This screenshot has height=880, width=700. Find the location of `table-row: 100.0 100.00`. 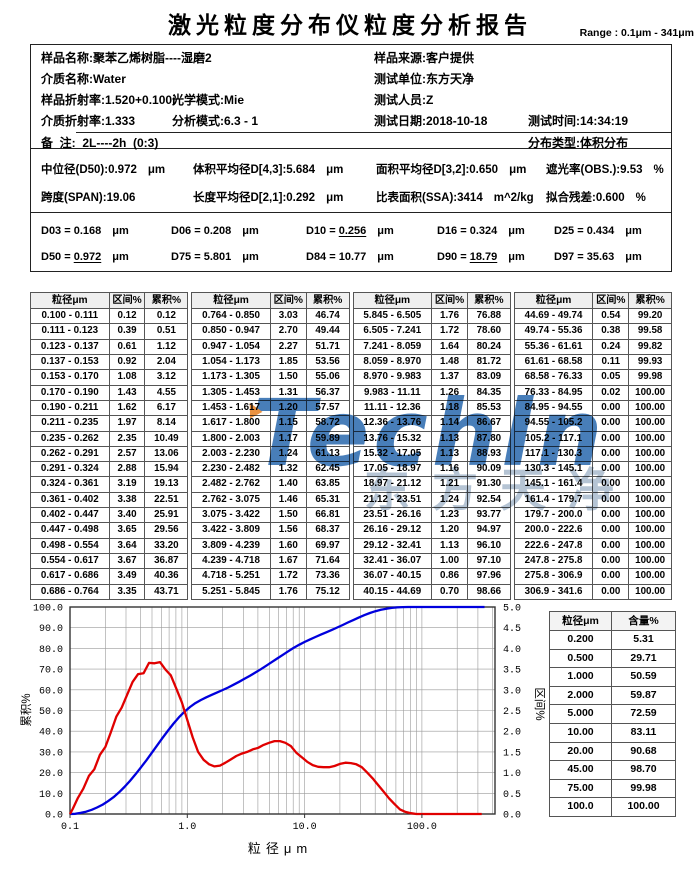

table-row: 100.0 100.00 is located at coordinates (612, 807).